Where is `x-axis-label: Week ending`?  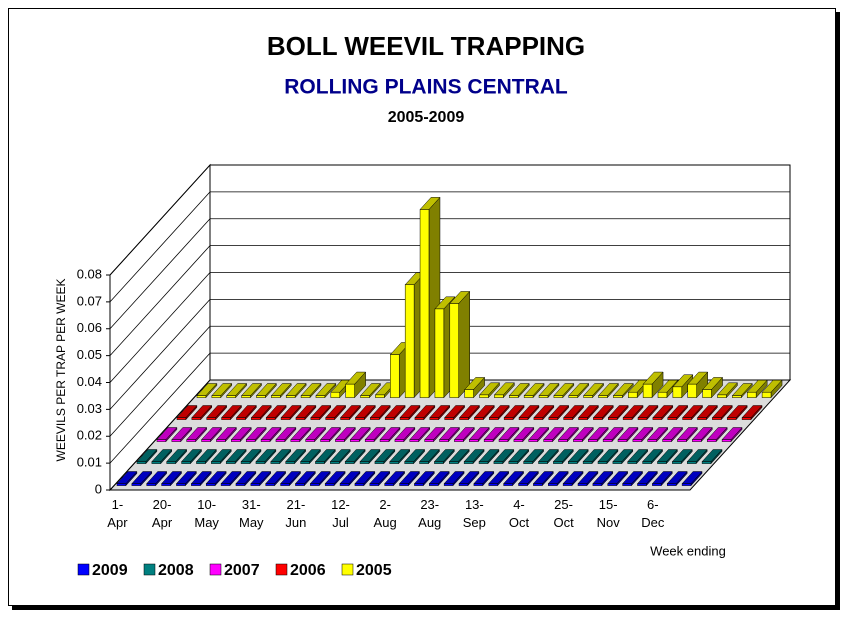
x-axis-label: Week ending is located at coordinates (688, 550).